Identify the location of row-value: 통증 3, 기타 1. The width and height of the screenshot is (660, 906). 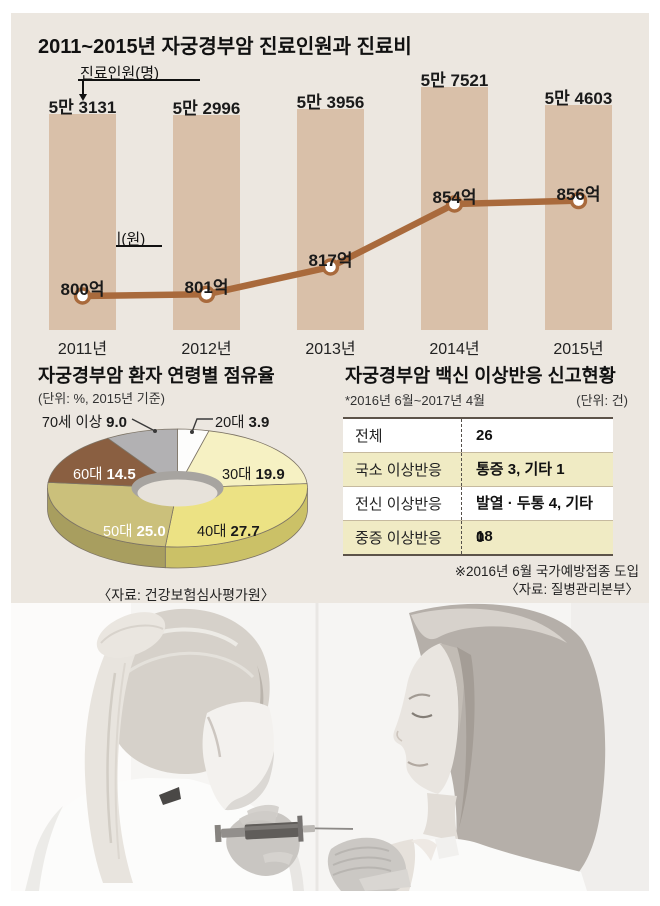
(537, 469).